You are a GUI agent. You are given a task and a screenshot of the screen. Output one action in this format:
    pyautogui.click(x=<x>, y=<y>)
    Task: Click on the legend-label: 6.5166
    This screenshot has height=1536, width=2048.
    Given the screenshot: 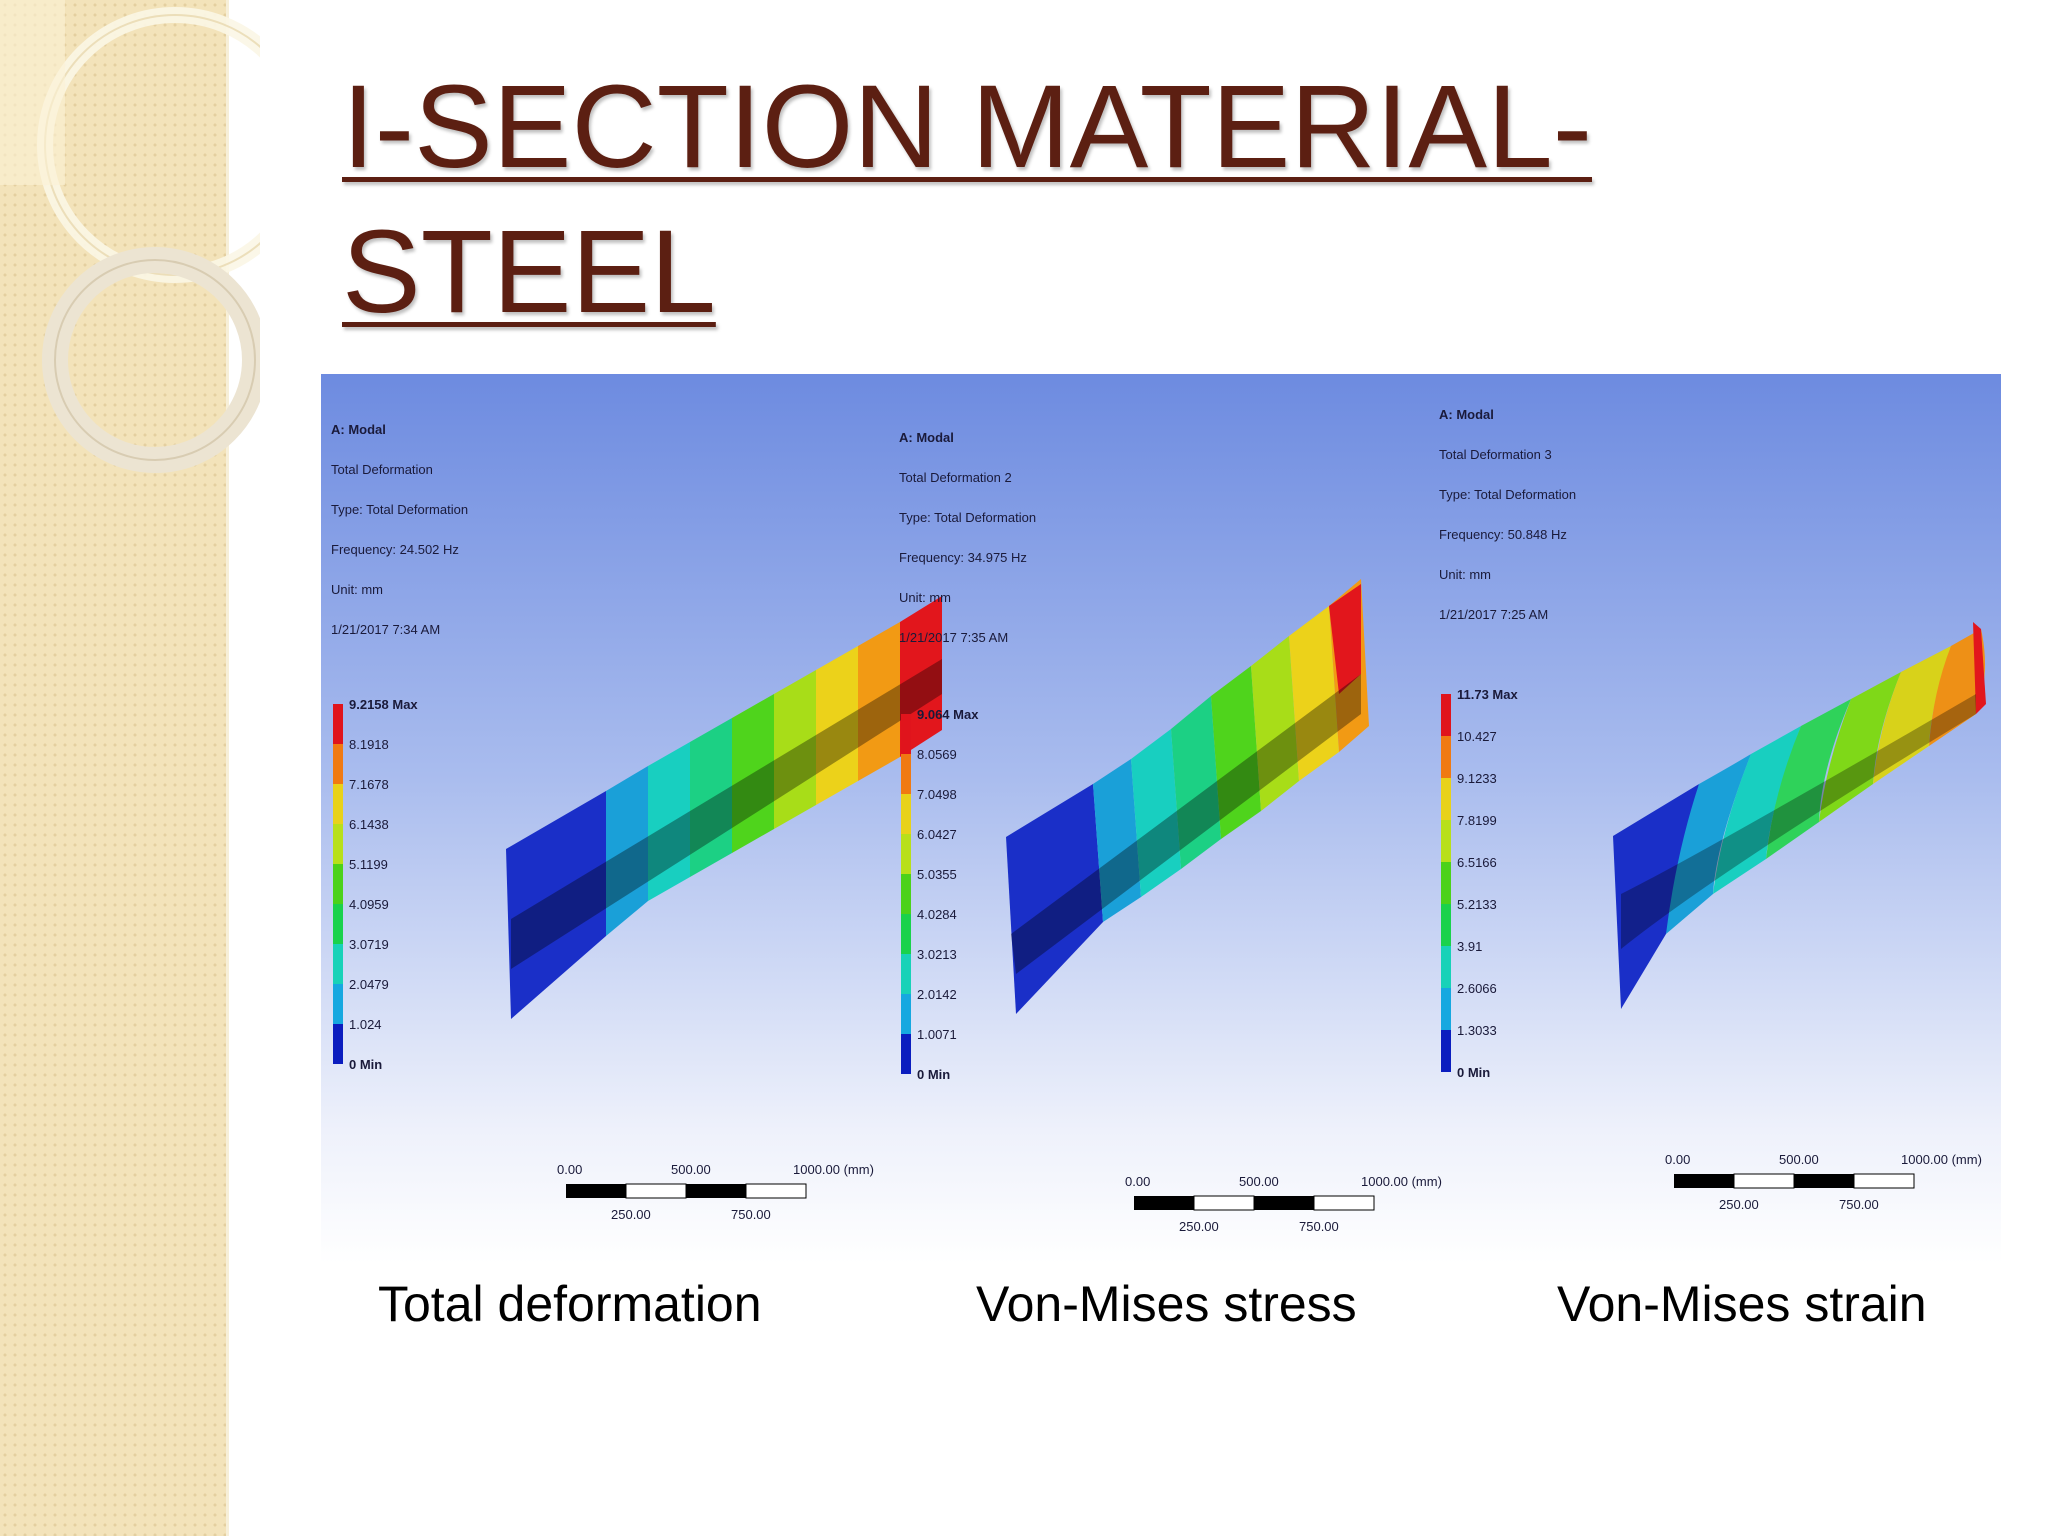 What is the action you would take?
    pyautogui.click(x=1477, y=862)
    